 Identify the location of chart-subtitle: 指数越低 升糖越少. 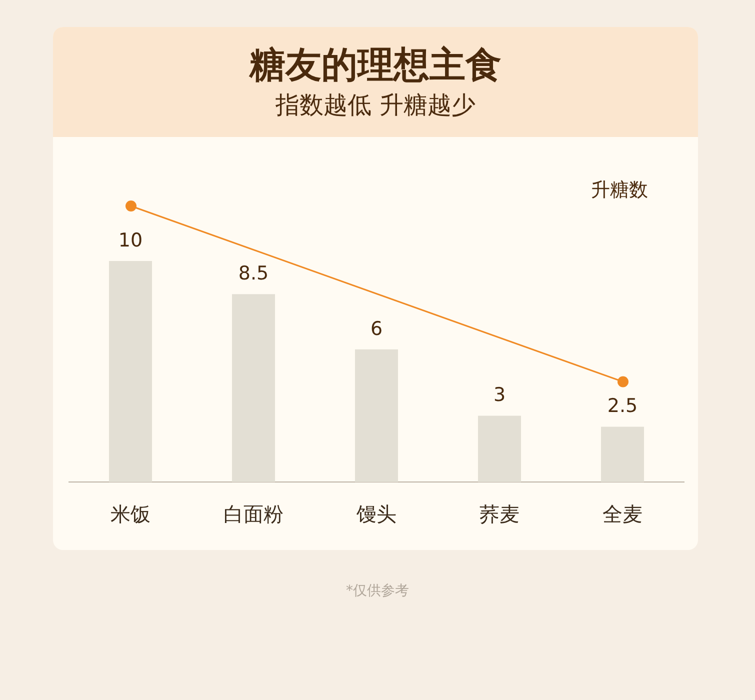
(375, 105).